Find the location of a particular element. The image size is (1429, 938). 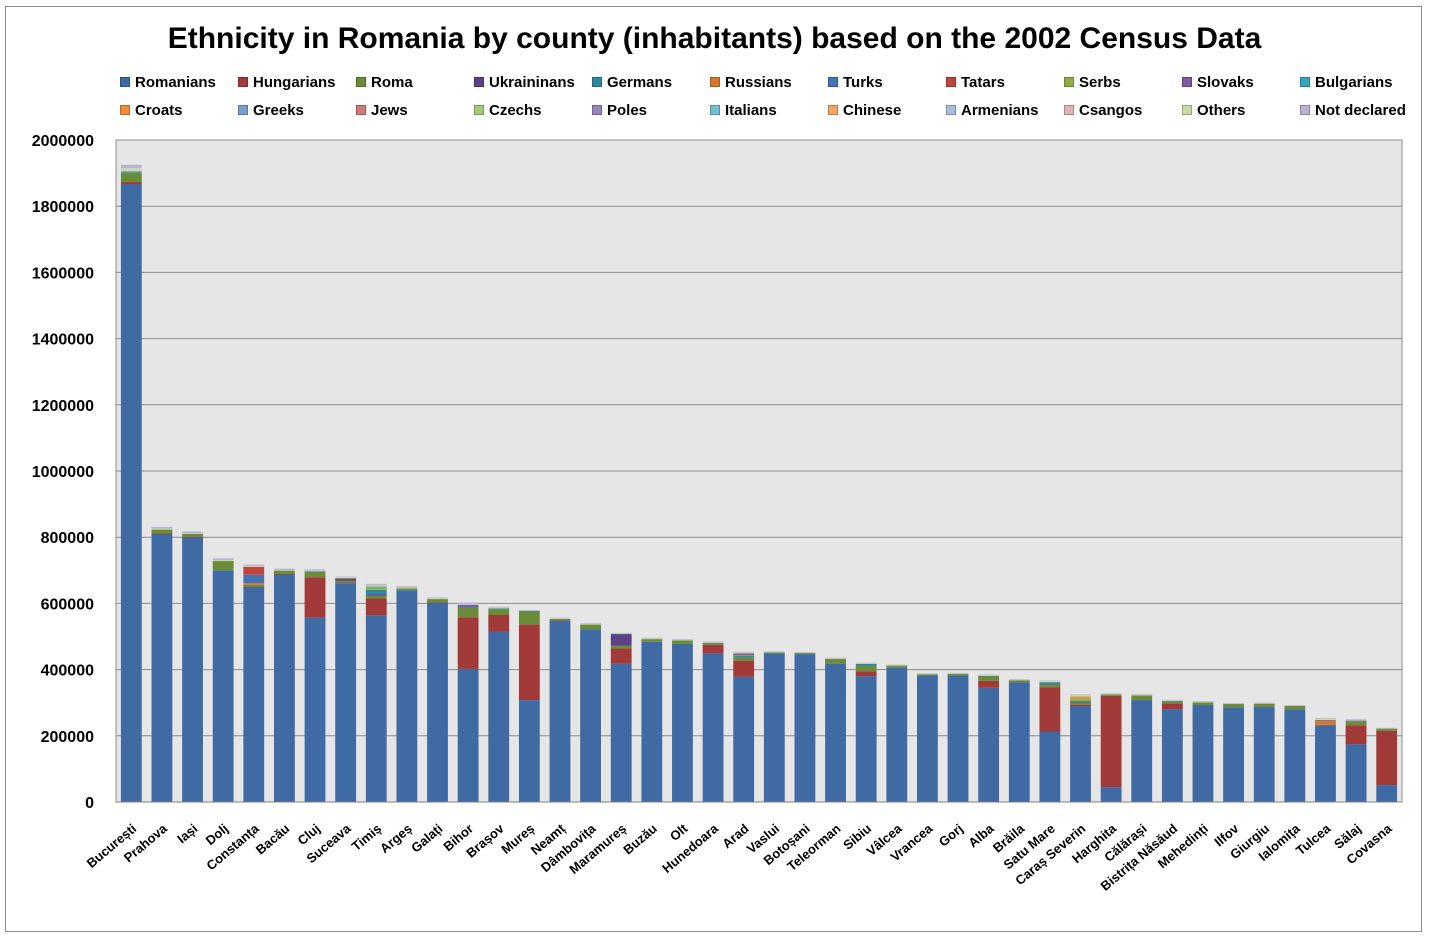

bar-stack-sibiu is located at coordinates (866, 732).